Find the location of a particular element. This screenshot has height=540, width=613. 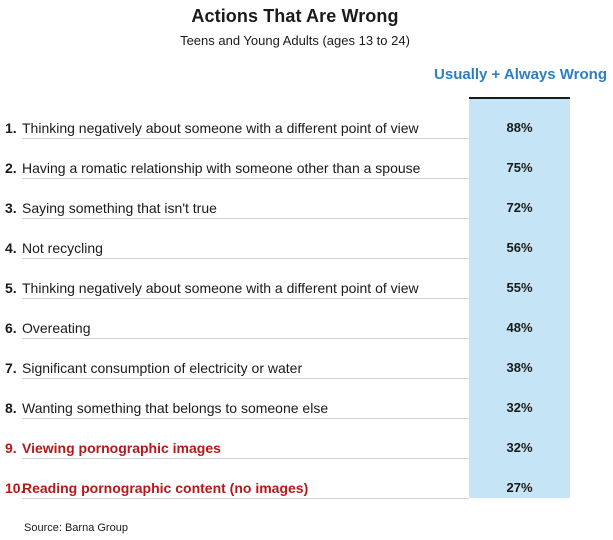

table-row: 9. Viewing pornographic images 32% is located at coordinates (306, 452).